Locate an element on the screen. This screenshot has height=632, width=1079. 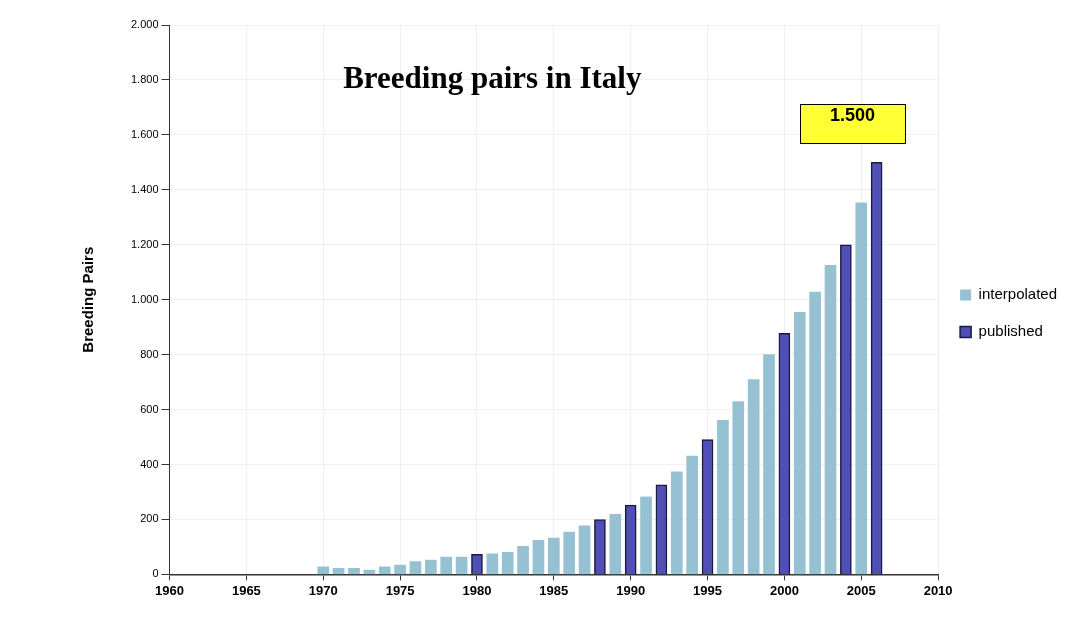
y-tick-label: 200 is located at coordinates (149, 518).